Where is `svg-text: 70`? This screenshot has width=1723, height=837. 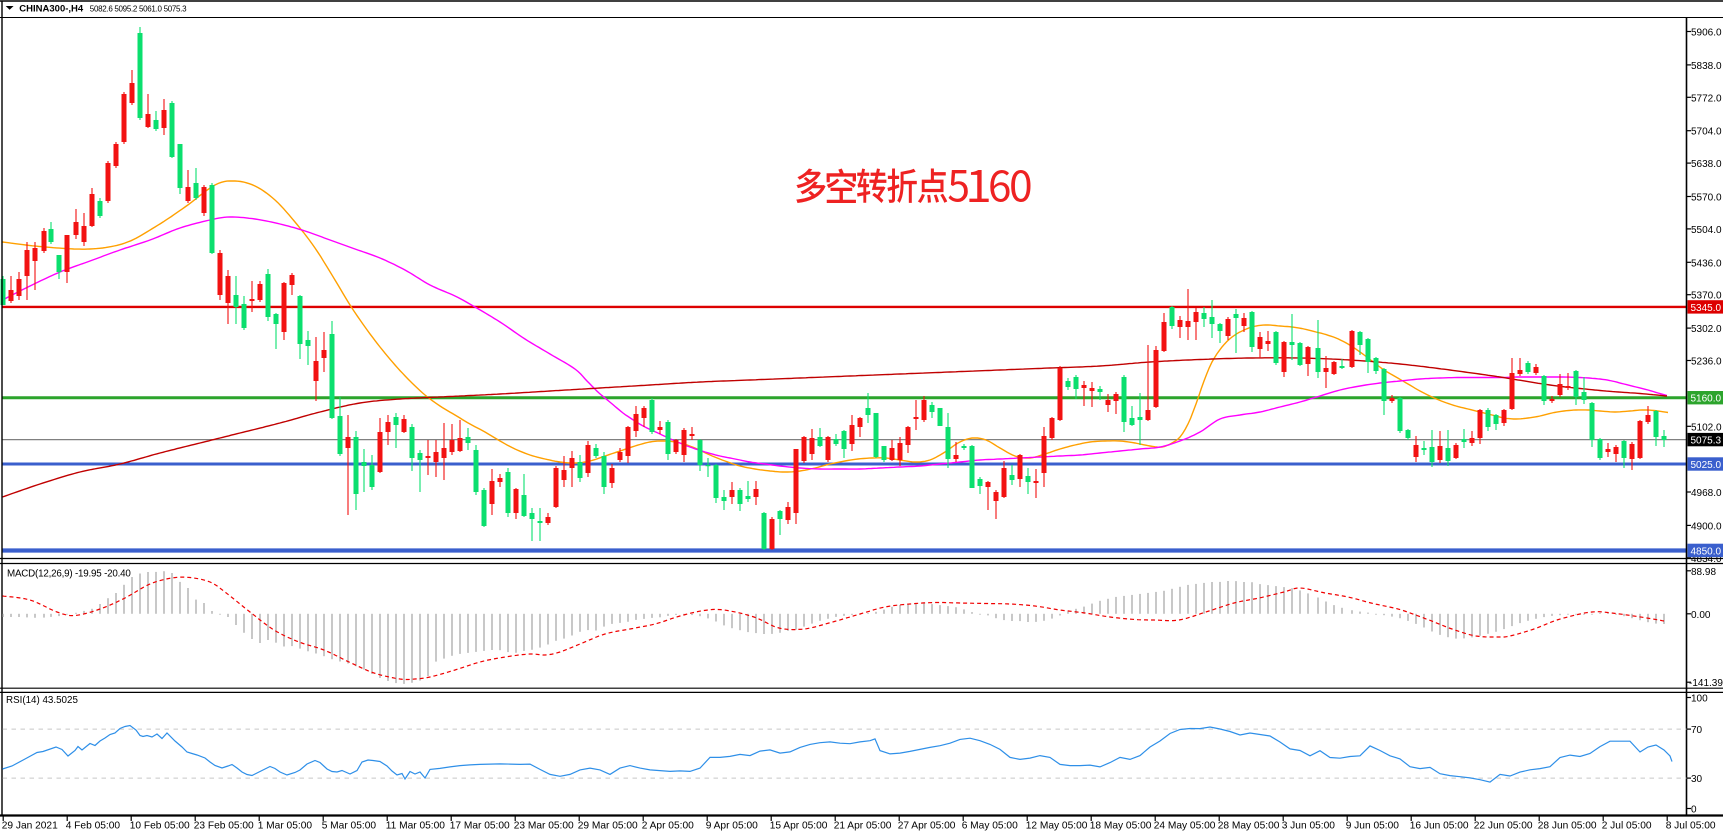
svg-text: 70 is located at coordinates (1697, 730).